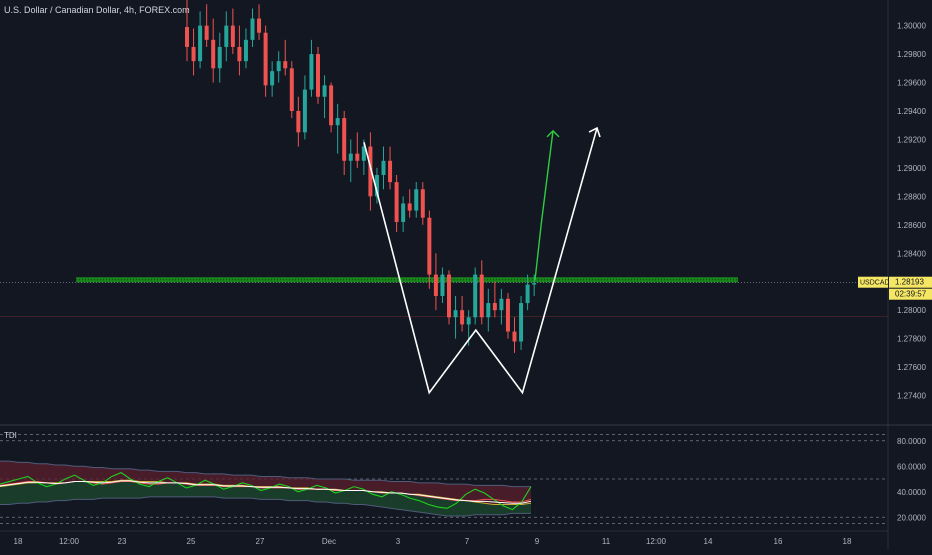  I want to click on last-price-tag-bg, so click(910, 282).